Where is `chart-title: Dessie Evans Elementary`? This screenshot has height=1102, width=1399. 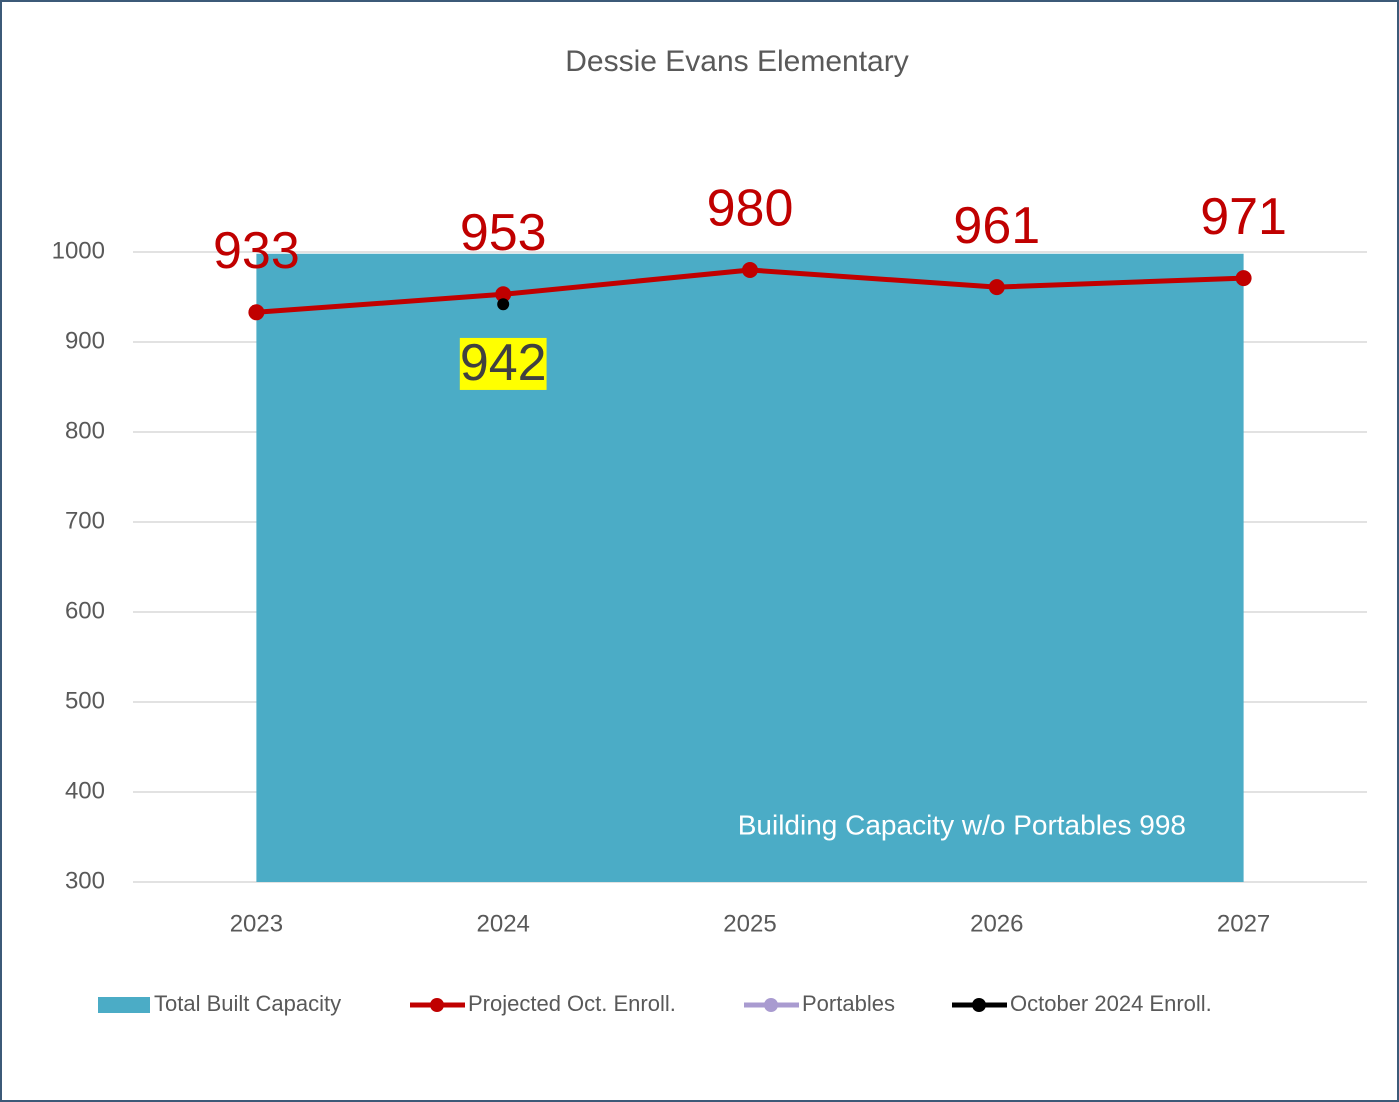
chart-title: Dessie Evans Elementary is located at coordinates (736, 61).